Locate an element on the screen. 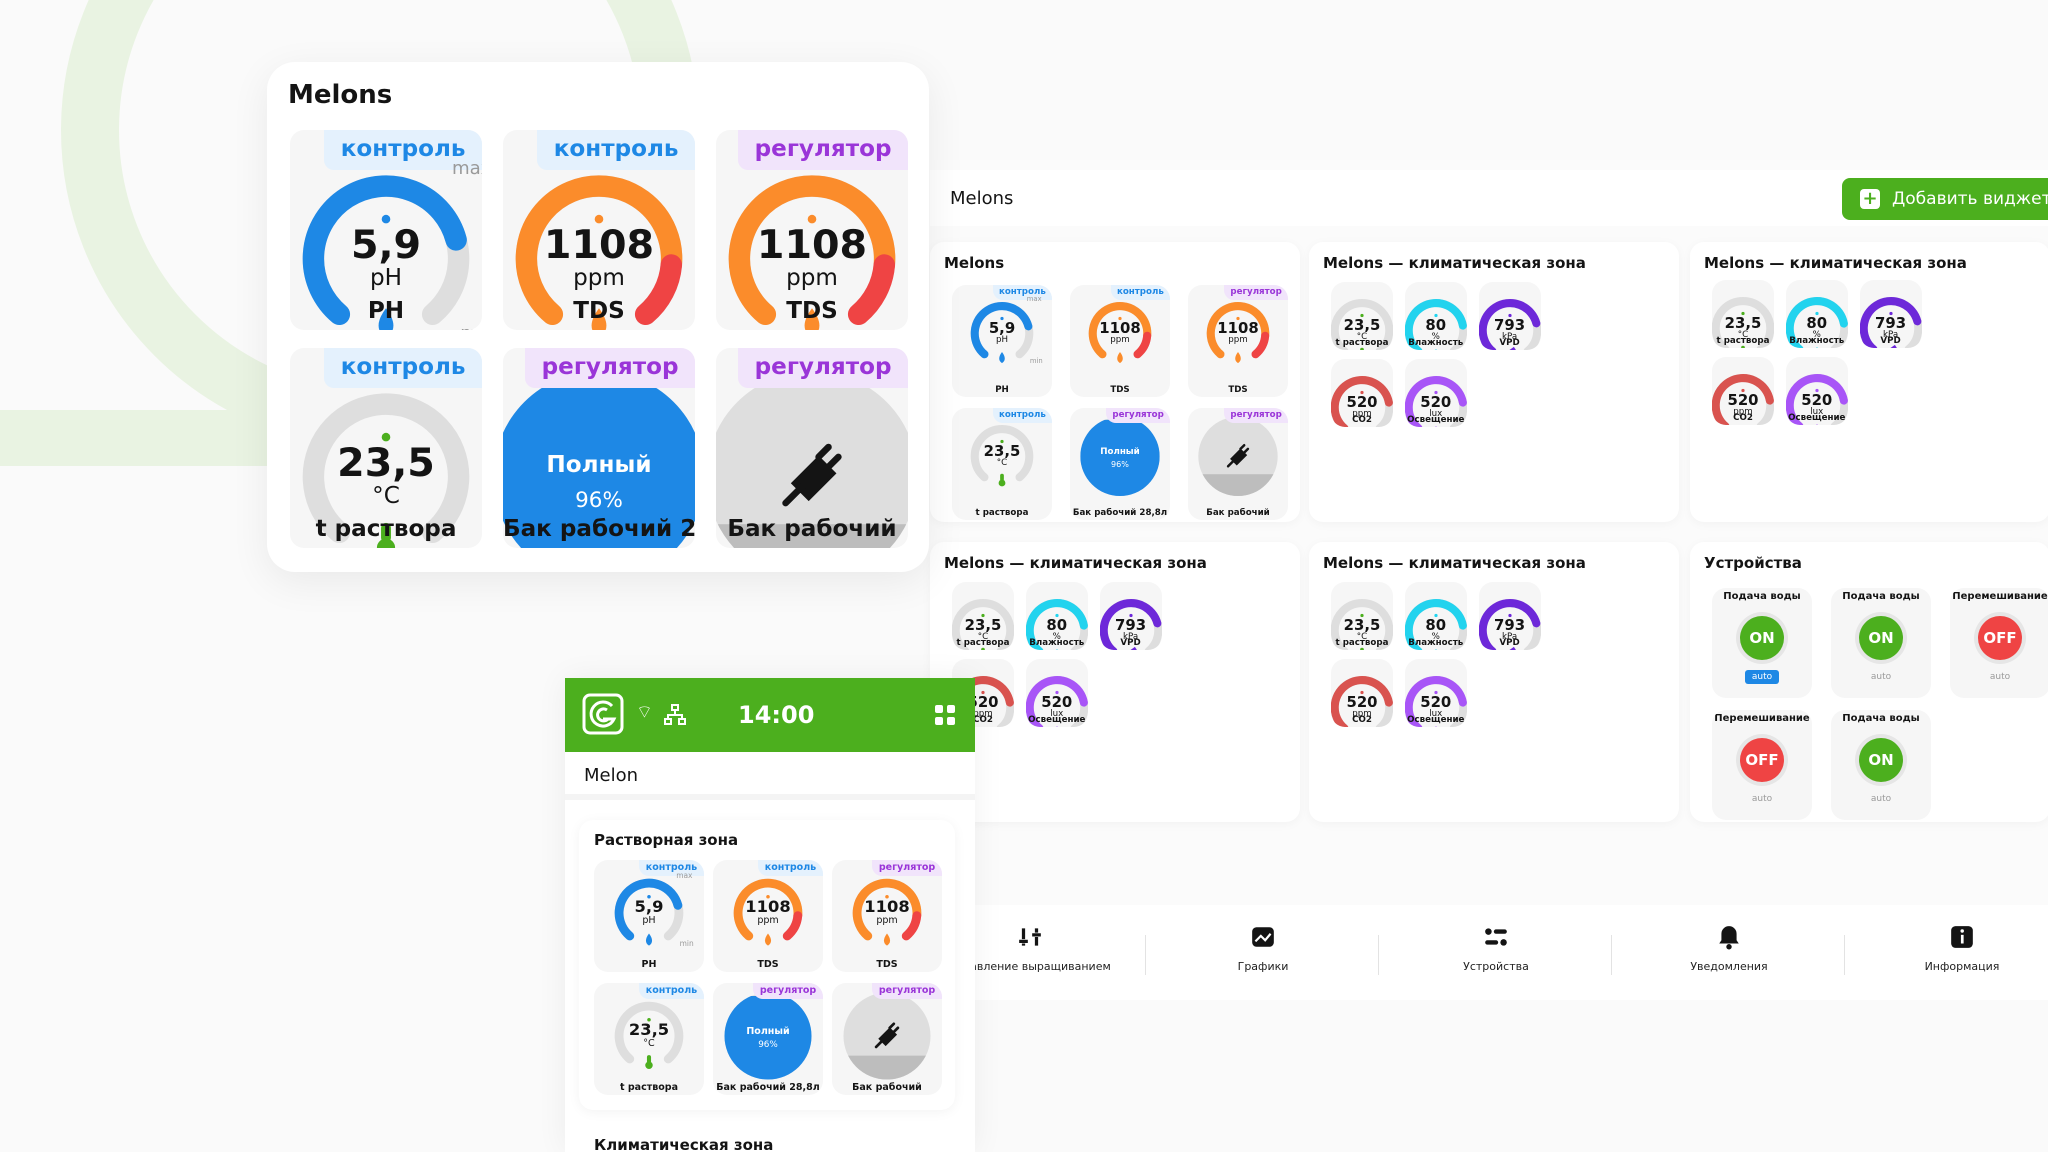  device-tile: Подача воды ON auto is located at coordinates (1881, 643).